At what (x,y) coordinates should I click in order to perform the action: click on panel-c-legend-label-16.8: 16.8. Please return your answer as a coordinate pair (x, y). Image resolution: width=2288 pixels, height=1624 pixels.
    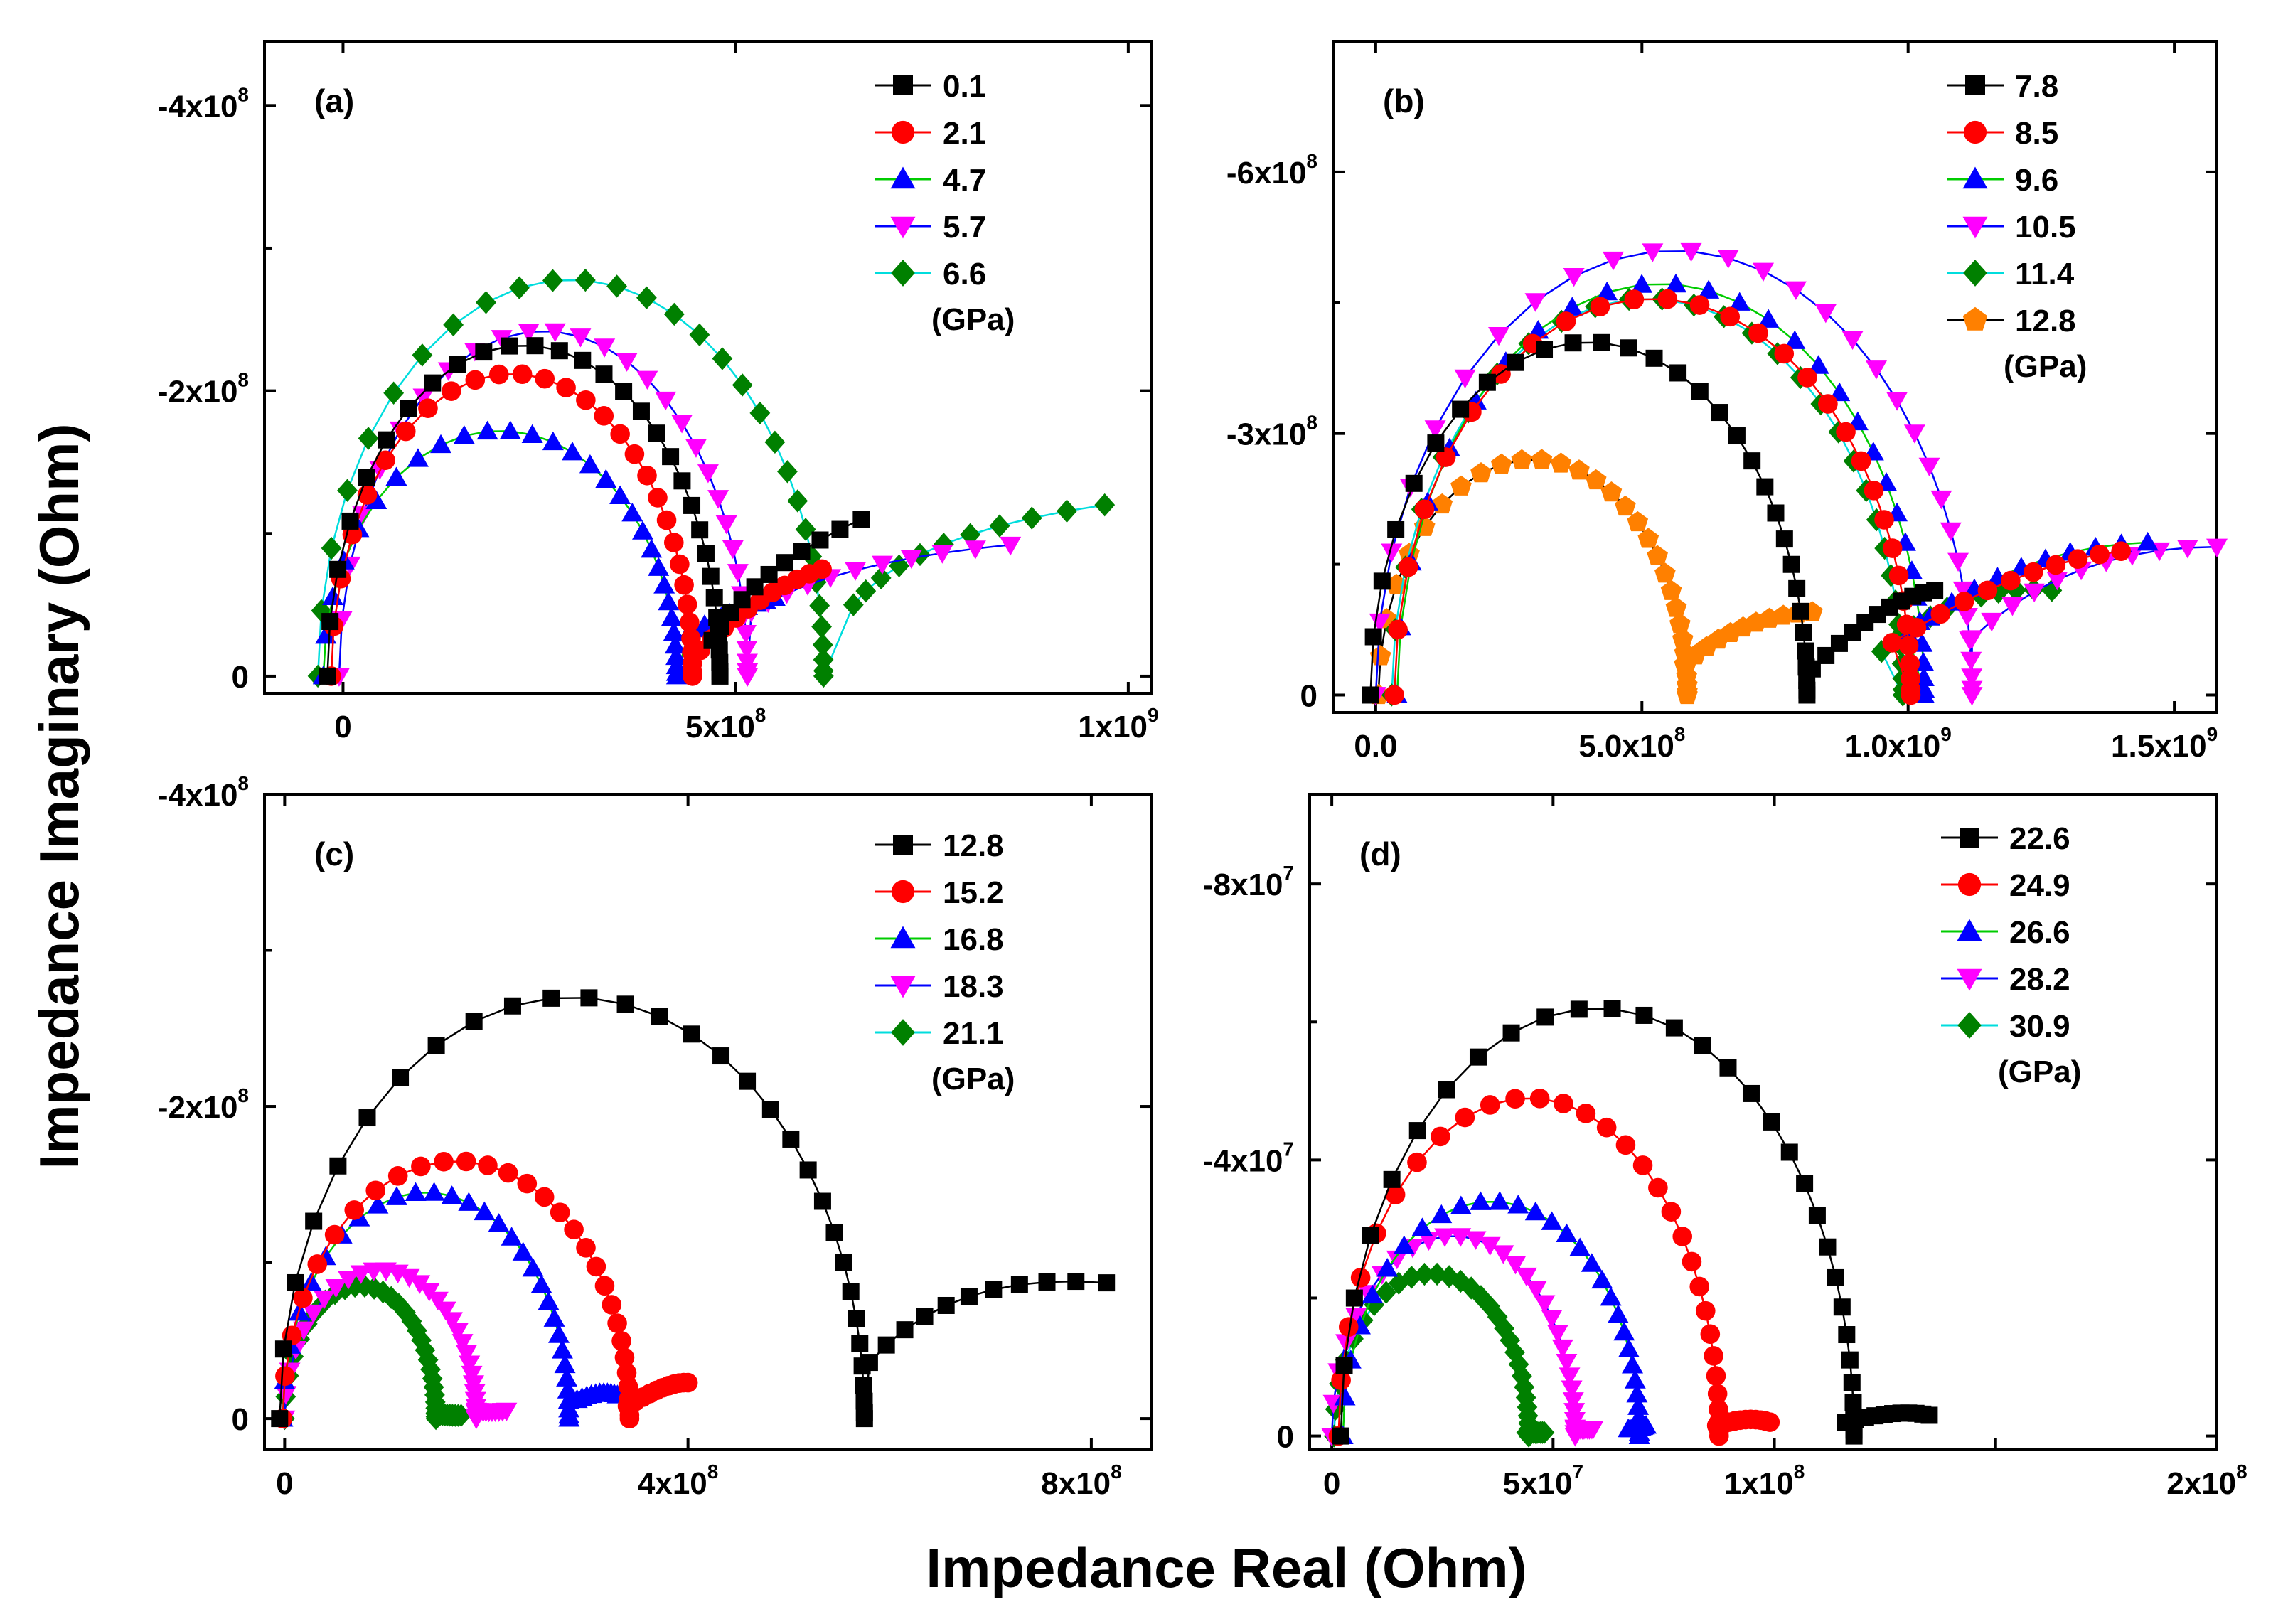
    Looking at the image, I should click on (973, 939).